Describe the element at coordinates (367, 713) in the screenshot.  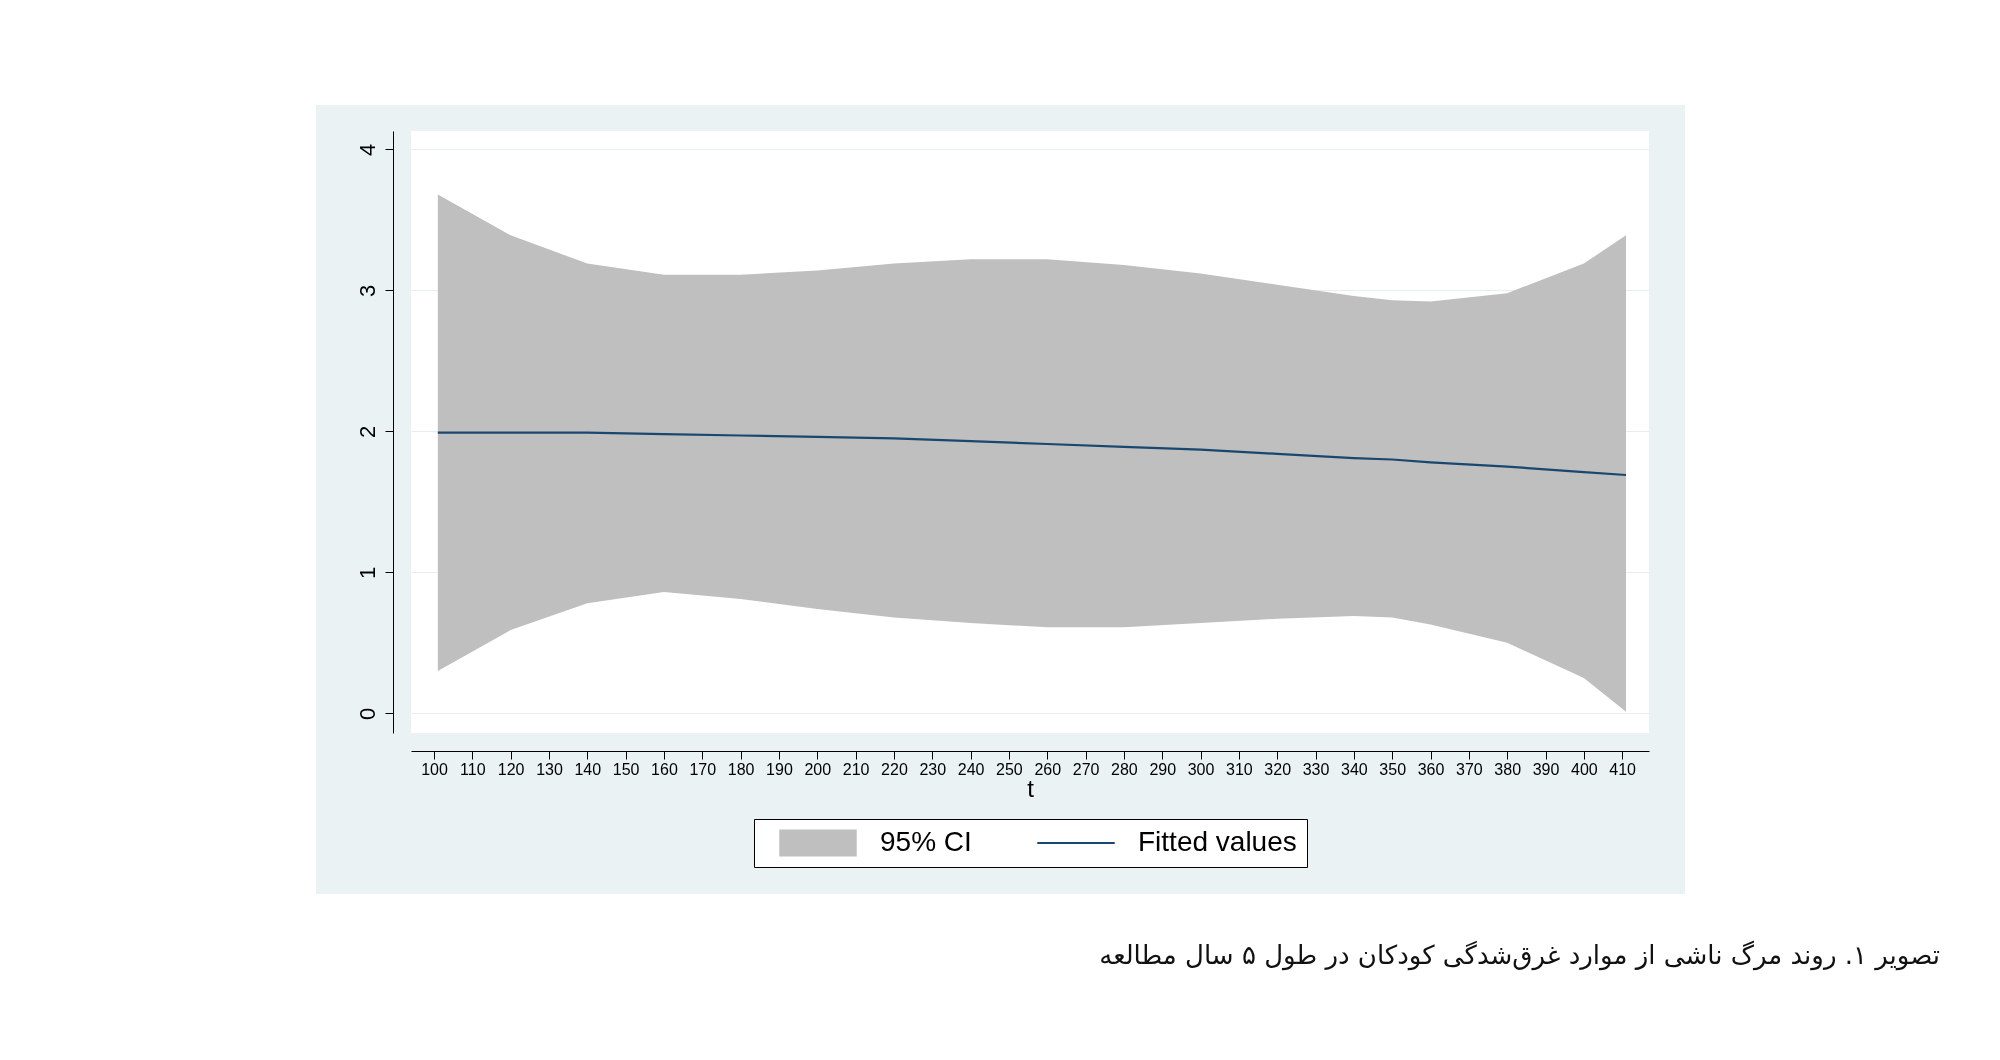
I see `y-tick-label: 0` at that location.